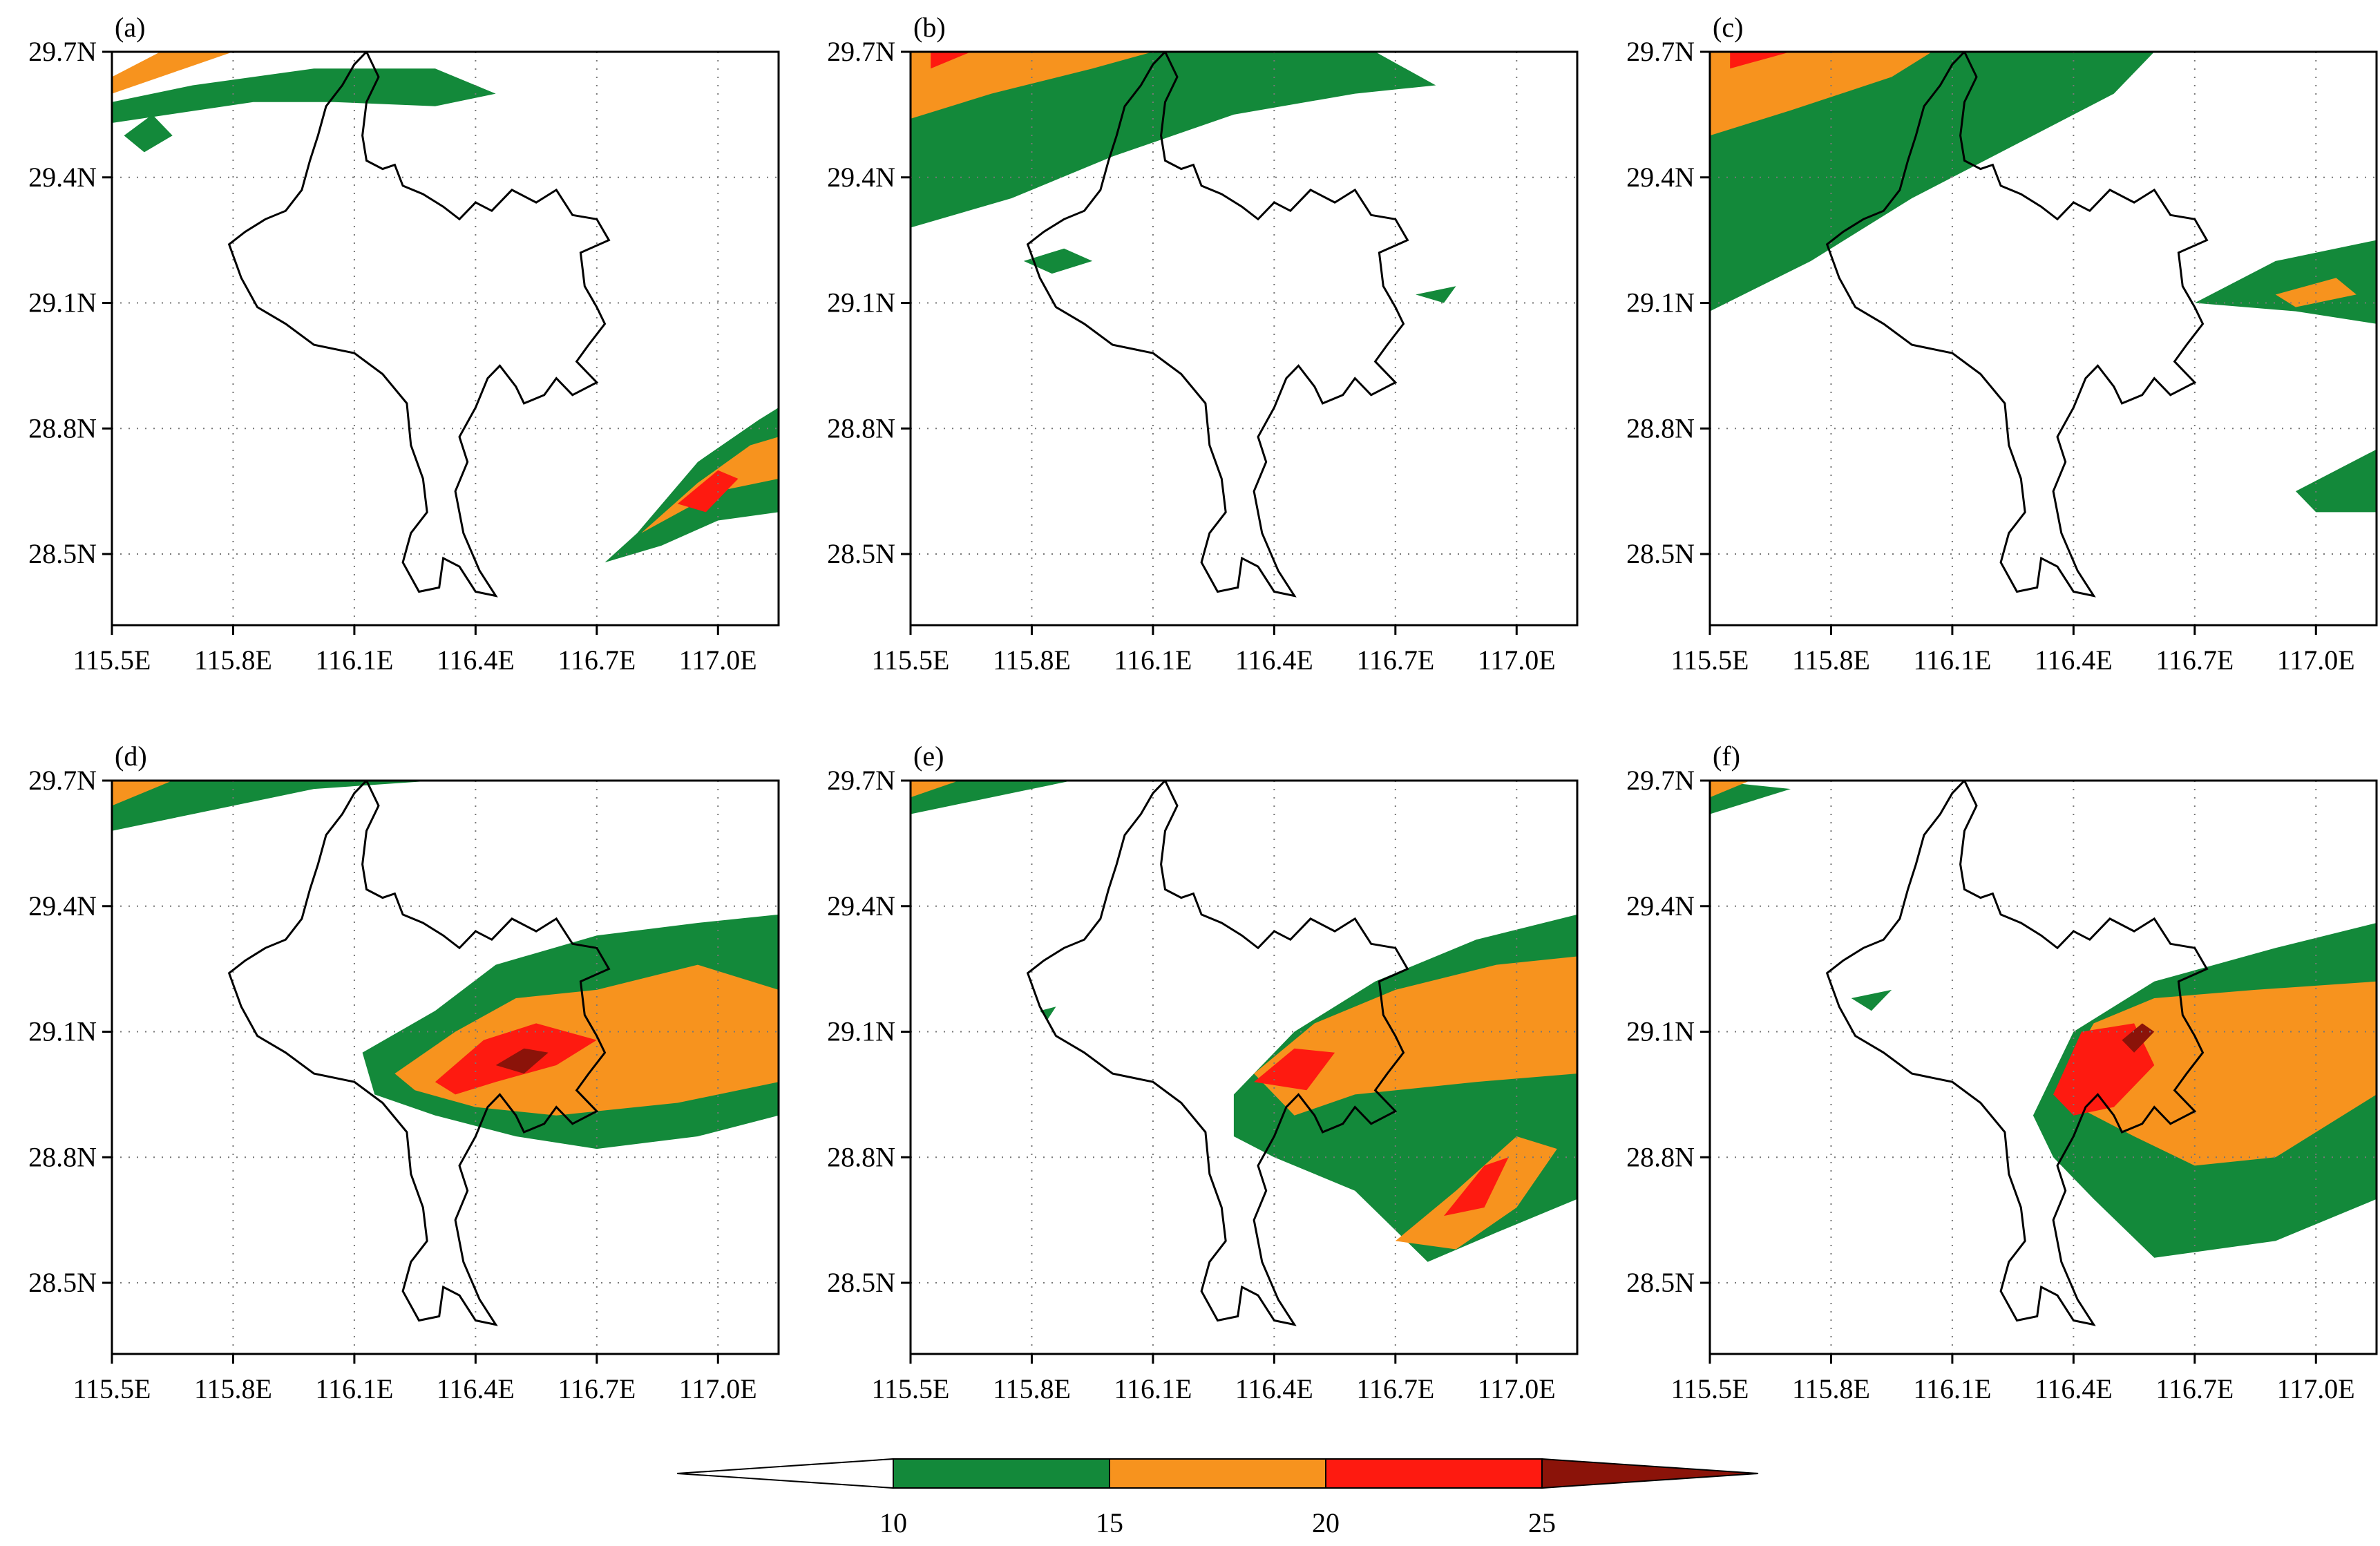  I want to click on colorbar-label: 25, so click(1542, 1522).